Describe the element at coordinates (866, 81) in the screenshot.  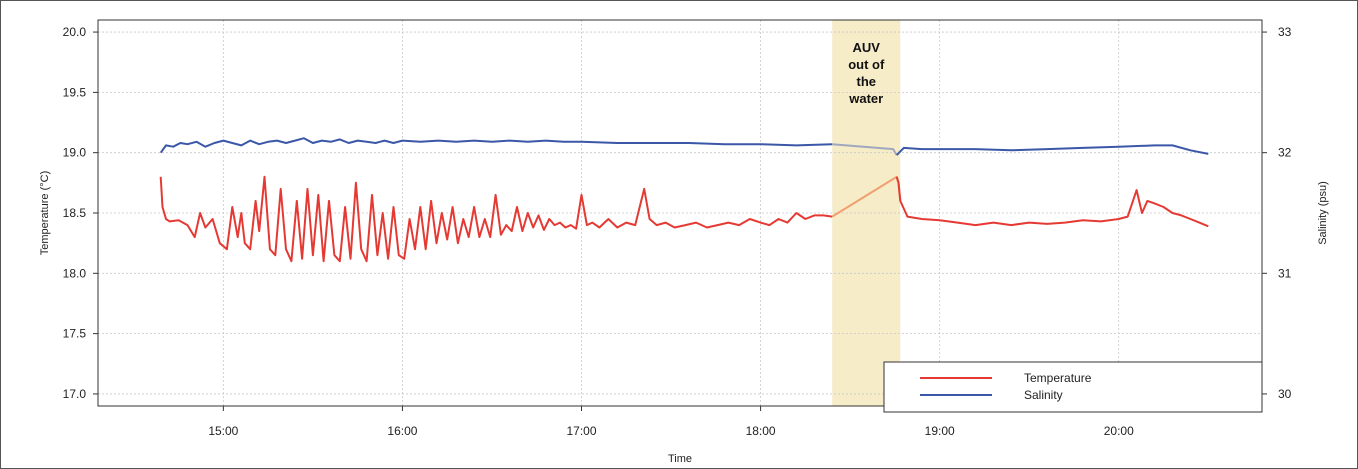
I see `annotation-label-line: the` at that location.